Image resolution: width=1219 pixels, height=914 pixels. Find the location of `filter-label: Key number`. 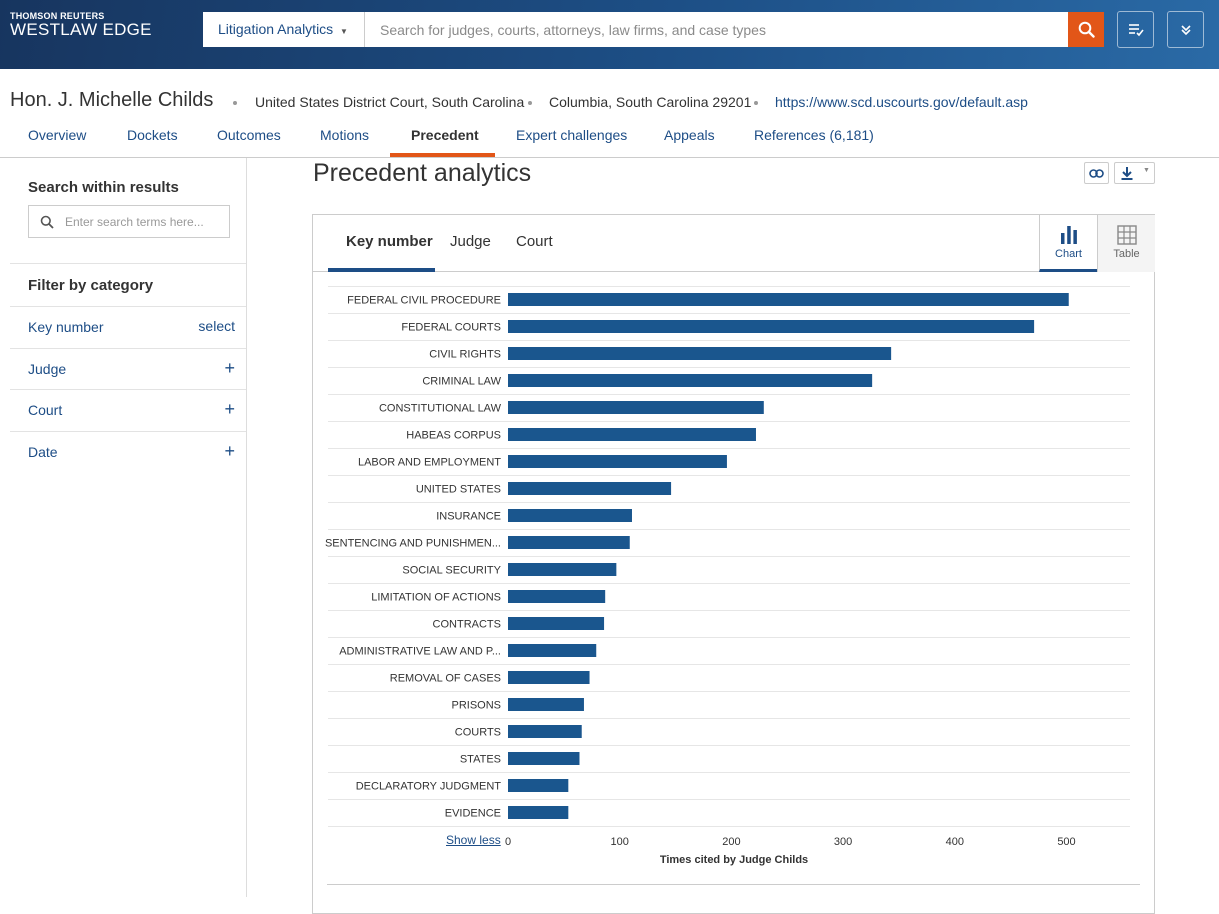

filter-label: Key number is located at coordinates (66, 327).